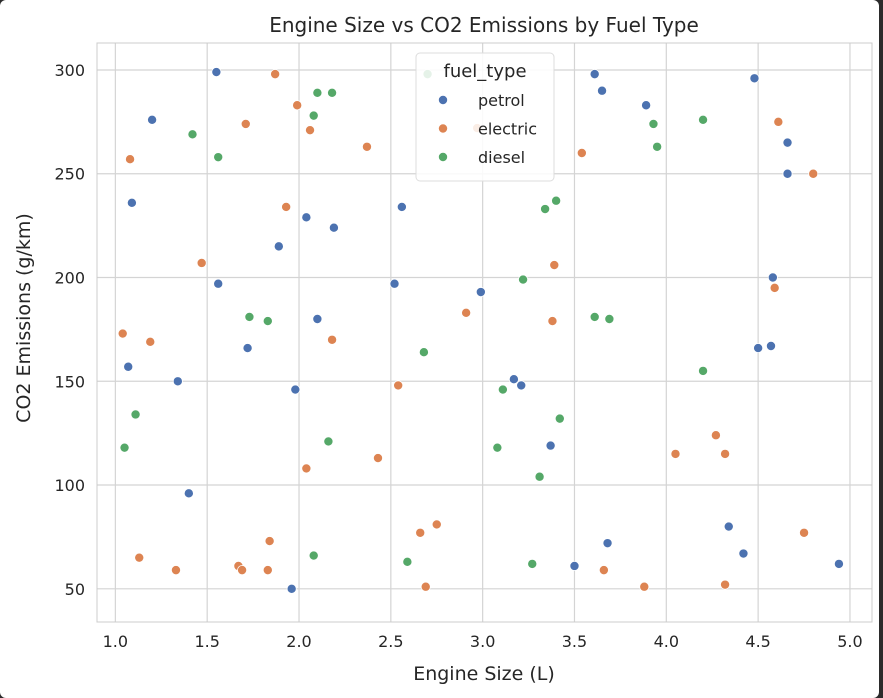 This screenshot has width=883, height=698. Describe the element at coordinates (390, 641) in the screenshot. I see `x-tick-label: 2.5` at that location.